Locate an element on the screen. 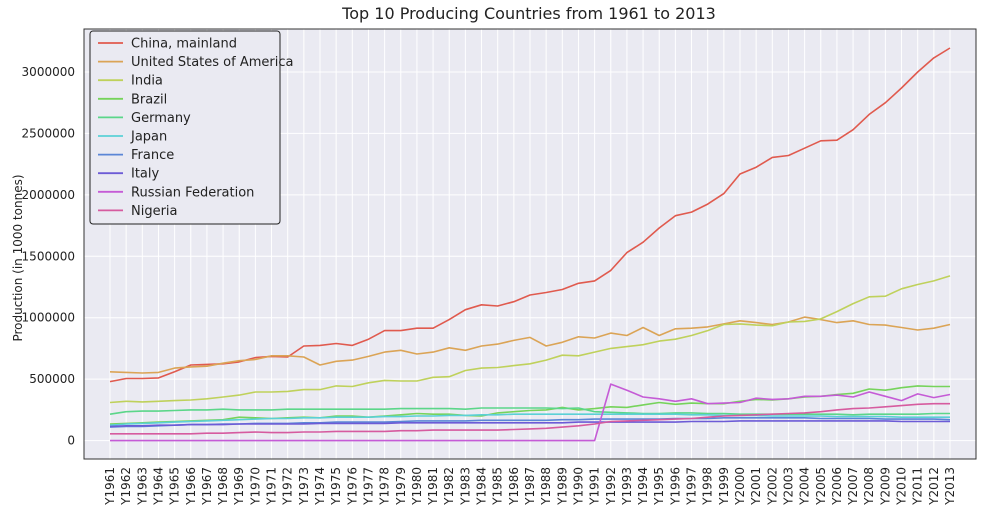 The height and width of the screenshot is (513, 987). x-tick-label: Y1970 is located at coordinates (255, 486).